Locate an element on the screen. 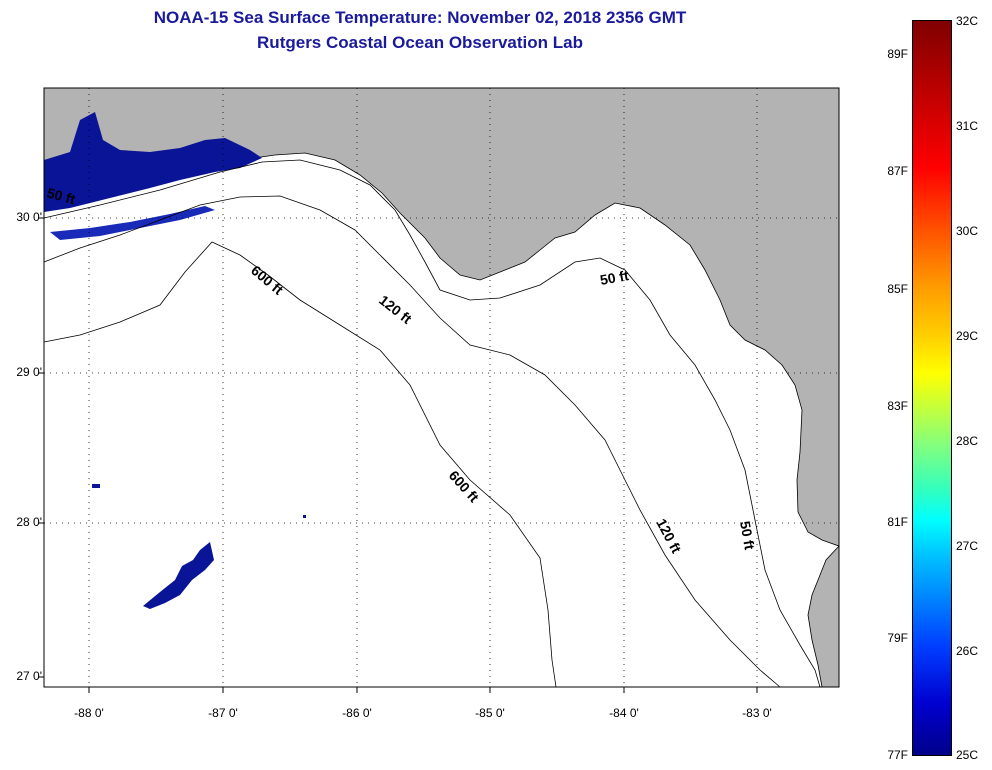 This screenshot has height=770, width=992. contour-label-50-b: 50 ft is located at coordinates (747, 535).